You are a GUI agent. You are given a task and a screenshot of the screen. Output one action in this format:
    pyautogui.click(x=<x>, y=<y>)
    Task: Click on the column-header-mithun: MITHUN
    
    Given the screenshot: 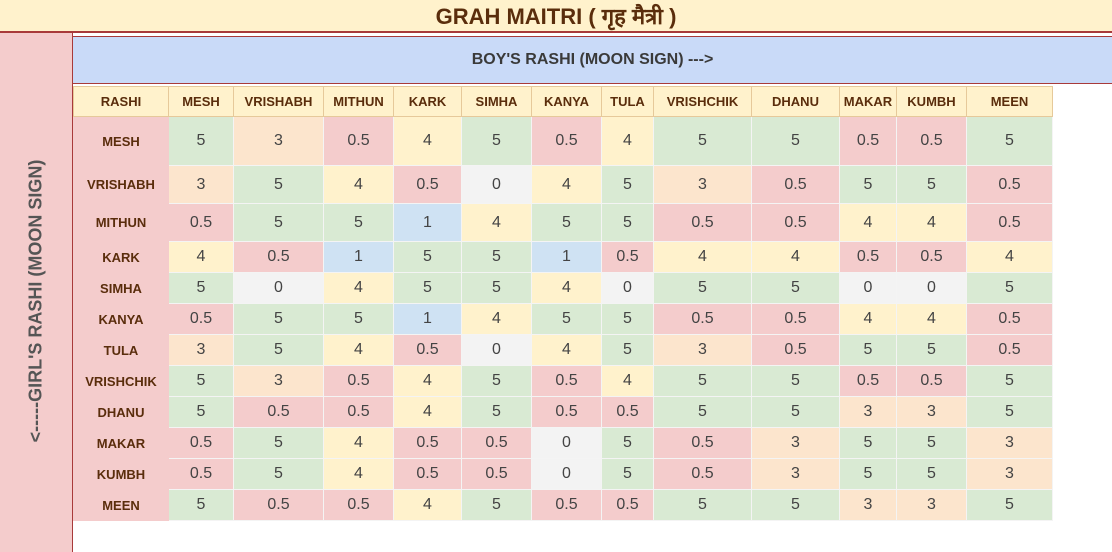 What is the action you would take?
    pyautogui.click(x=358, y=101)
    